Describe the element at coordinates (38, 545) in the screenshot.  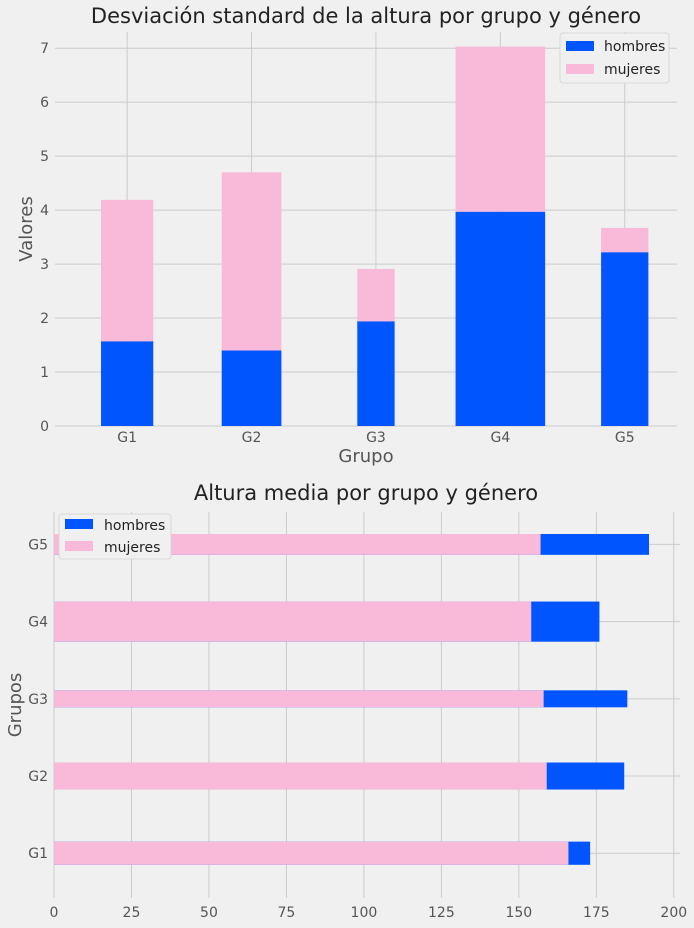
I see `chart2-ytick-label: G5` at that location.